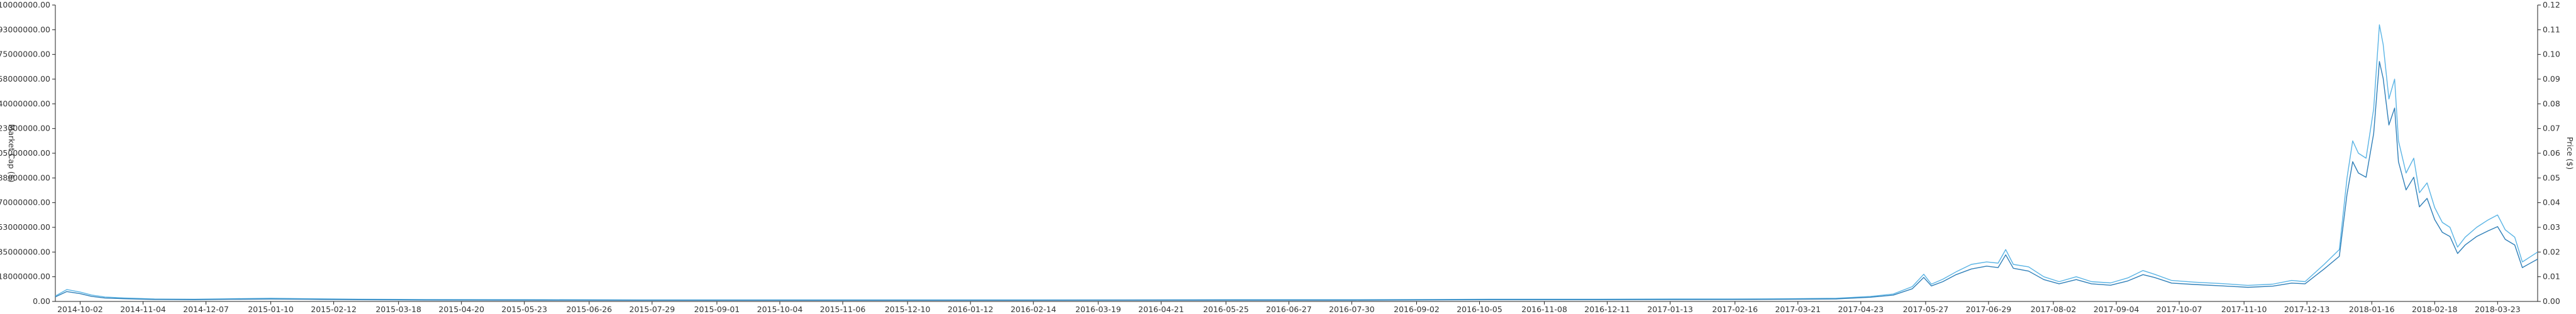  Describe the element at coordinates (206, 309) in the screenshot. I see `x-tick-label: 2014-12-07` at that location.